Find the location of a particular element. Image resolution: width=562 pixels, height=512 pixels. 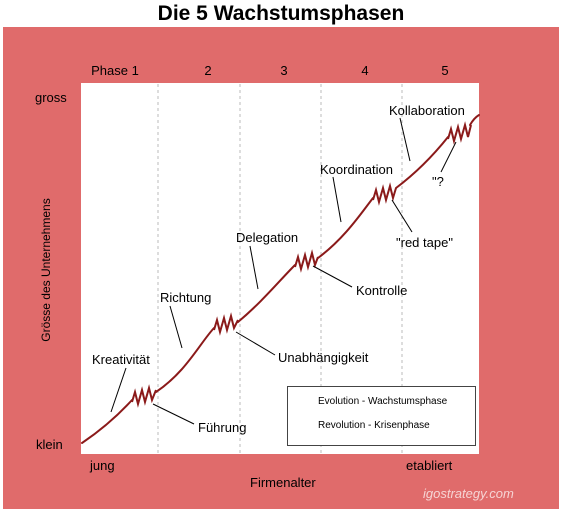

revolution-label-4: "red tape" is located at coordinates (424, 242).